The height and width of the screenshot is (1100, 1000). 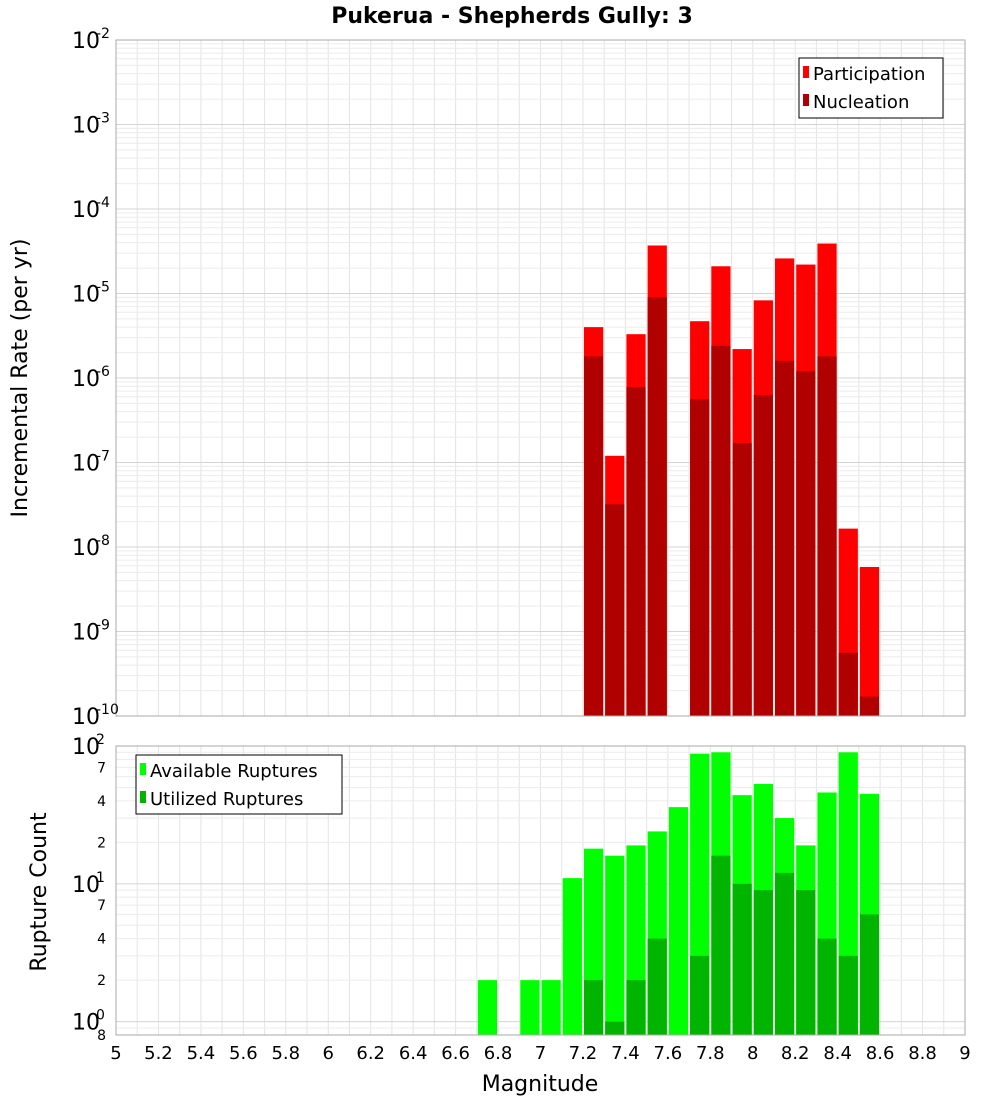 I want to click on bar-participation, so click(x=869, y=641).